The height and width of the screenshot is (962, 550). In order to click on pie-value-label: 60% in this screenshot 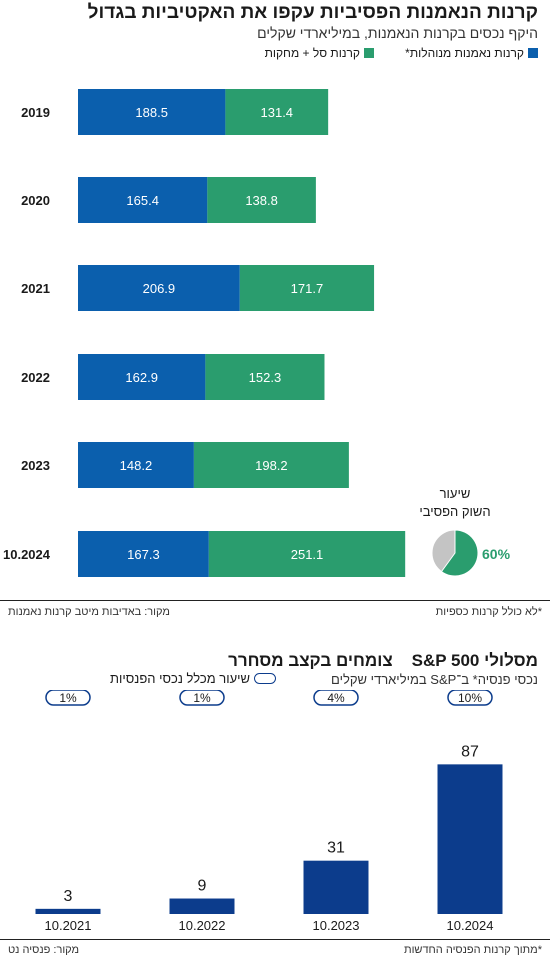, I will do `click(496, 554)`.